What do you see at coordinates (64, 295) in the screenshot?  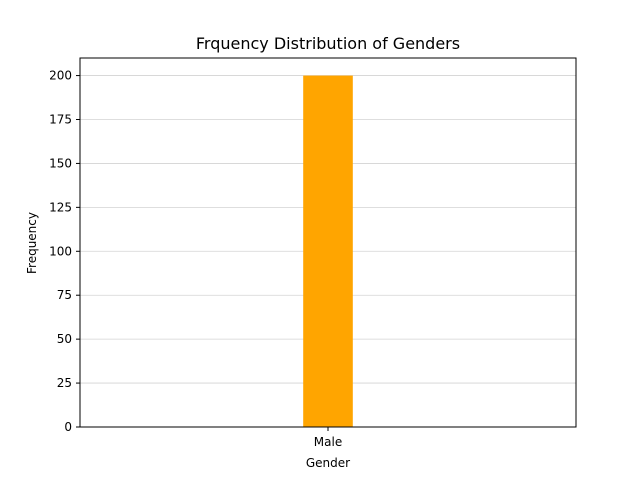 I see `y-tick-label: 75` at bounding box center [64, 295].